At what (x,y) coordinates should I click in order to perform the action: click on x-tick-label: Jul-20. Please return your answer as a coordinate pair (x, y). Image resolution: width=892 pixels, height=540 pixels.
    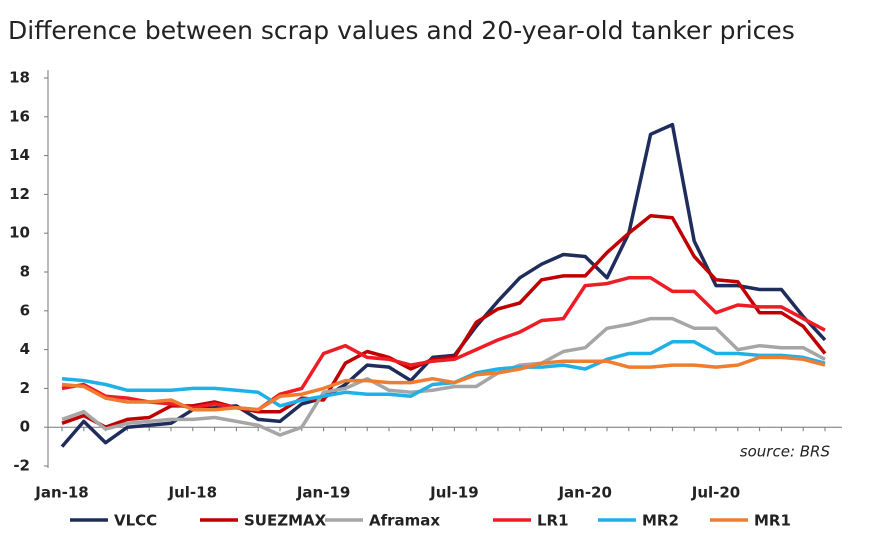
    Looking at the image, I should click on (716, 493).